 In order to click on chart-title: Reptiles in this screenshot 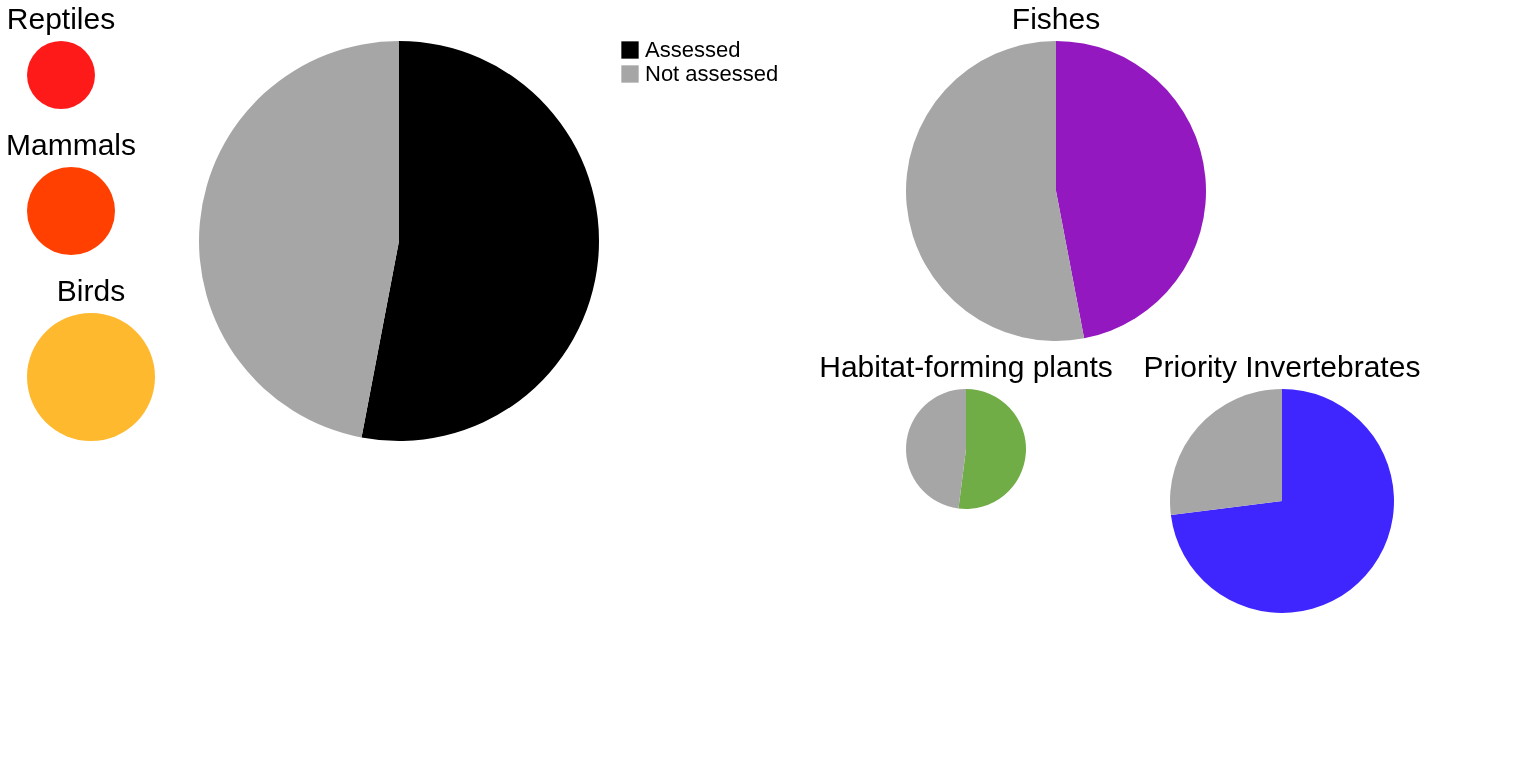, I will do `click(61, 18)`.